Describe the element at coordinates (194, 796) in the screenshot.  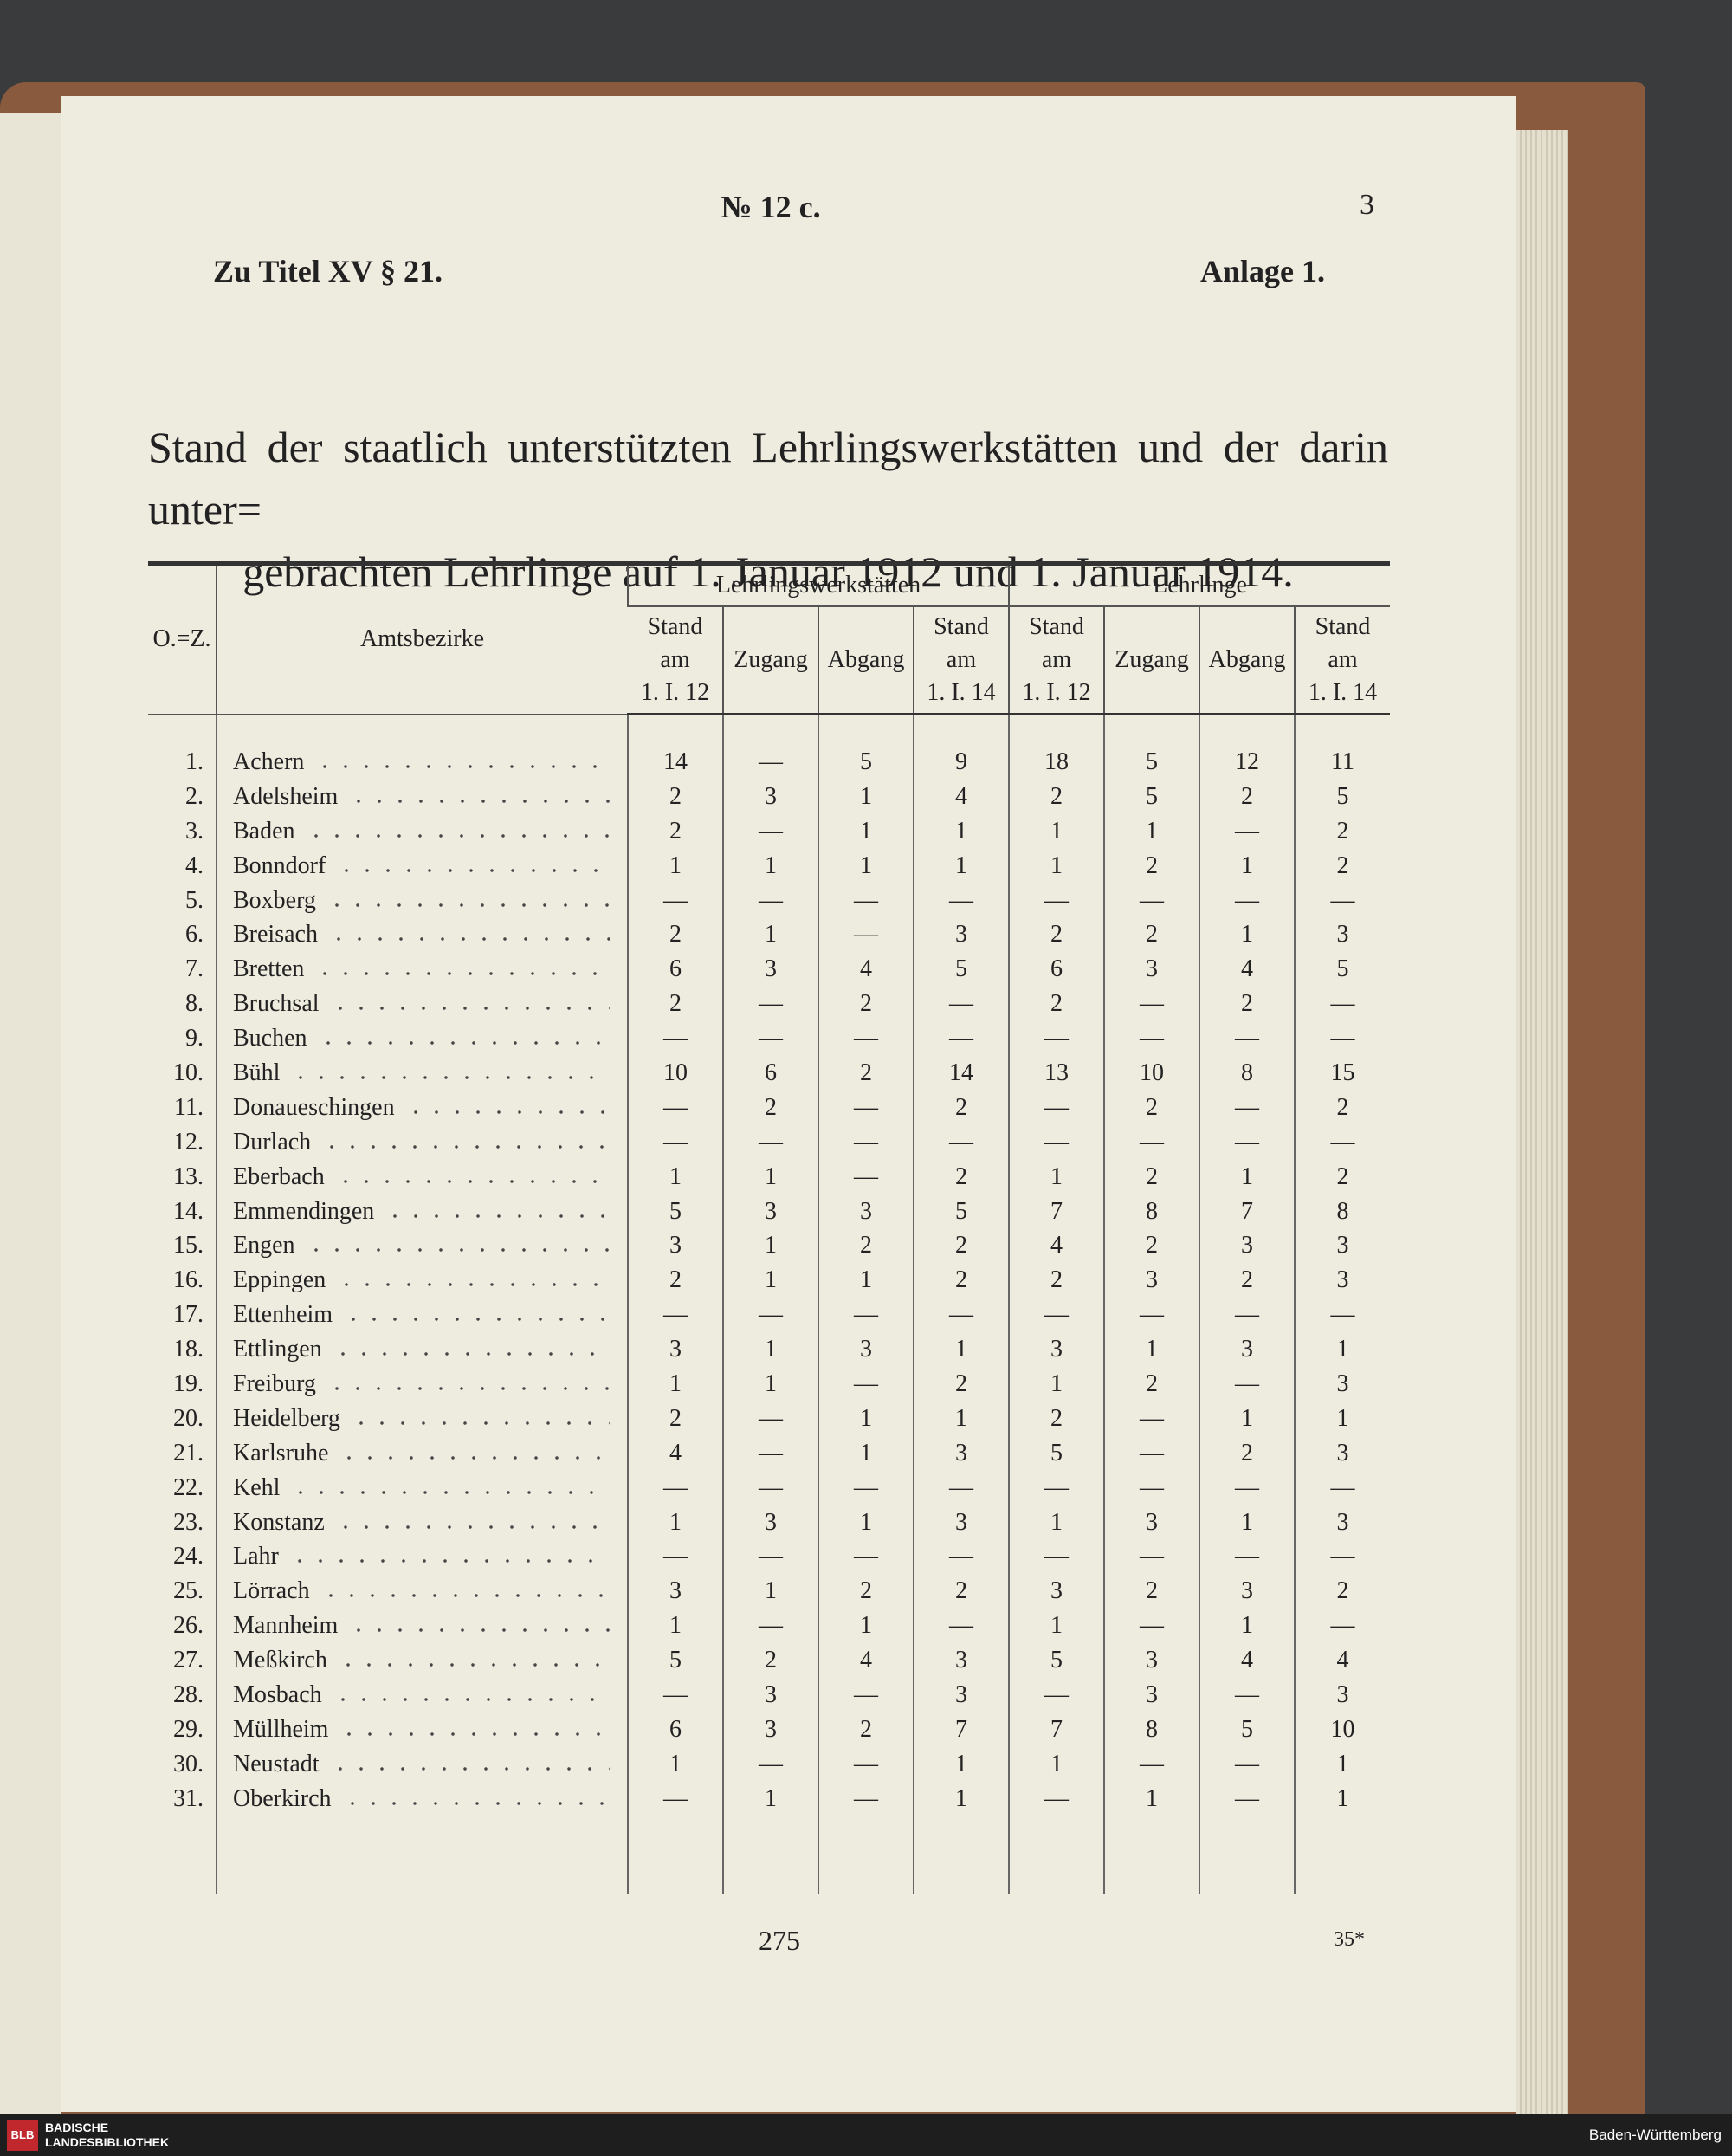
I see `row-number: 2.` at that location.